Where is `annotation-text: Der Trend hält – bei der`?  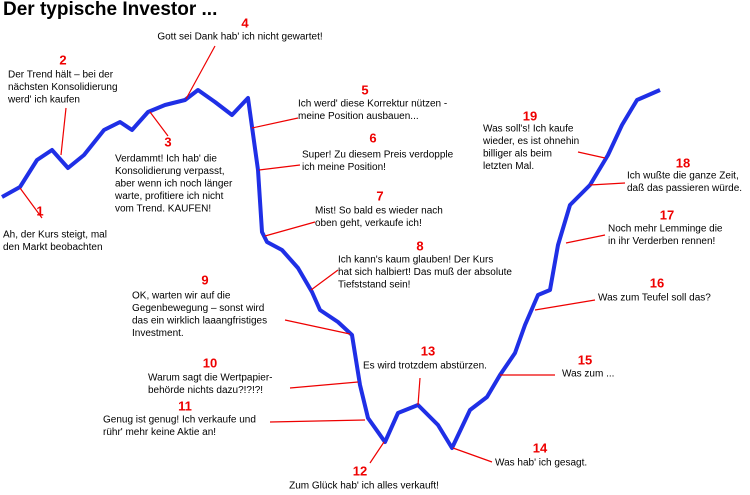 annotation-text: Der Trend hält – bei der is located at coordinates (61, 74).